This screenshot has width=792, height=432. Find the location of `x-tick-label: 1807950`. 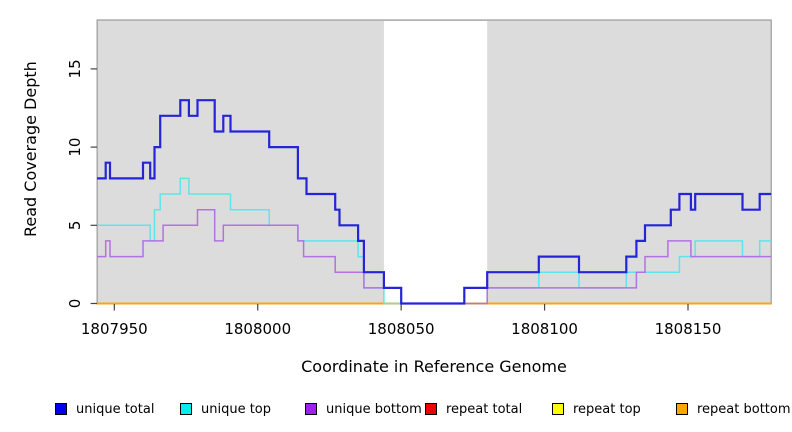

x-tick-label: 1807950 is located at coordinates (114, 329).